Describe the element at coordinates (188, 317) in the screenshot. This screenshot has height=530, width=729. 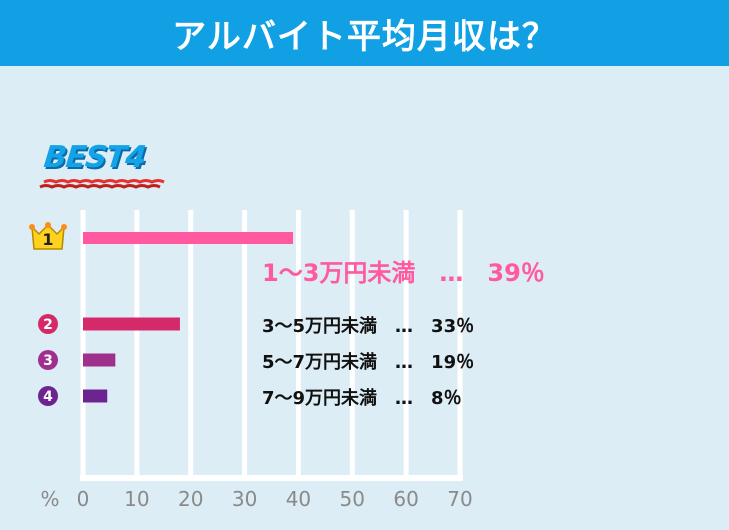
I see `chart-bars` at that location.